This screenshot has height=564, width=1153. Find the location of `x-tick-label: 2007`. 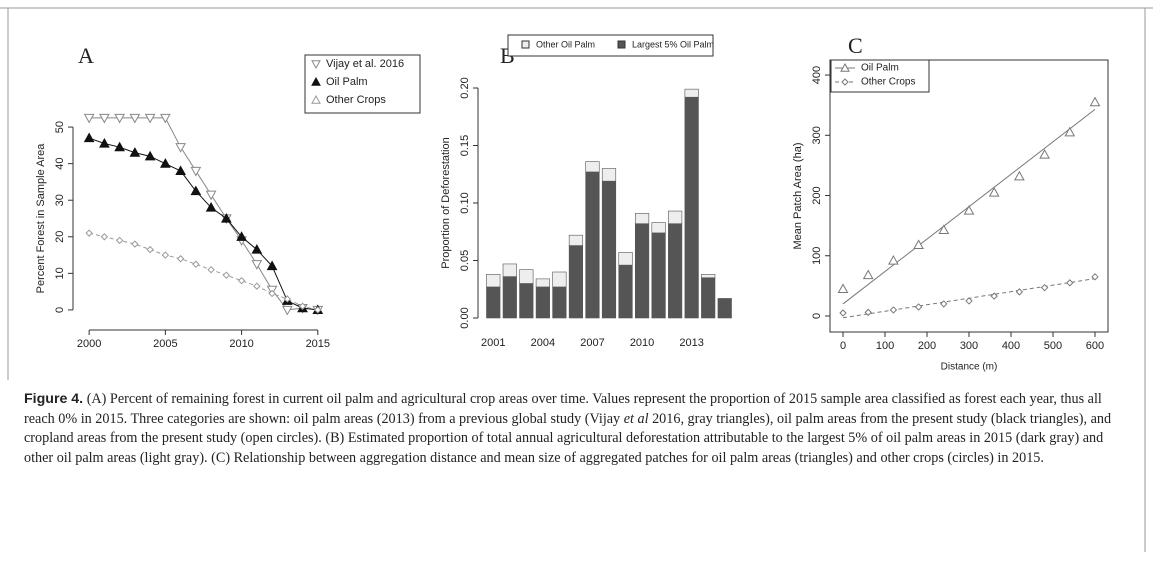

x-tick-label: 2007 is located at coordinates (592, 343).